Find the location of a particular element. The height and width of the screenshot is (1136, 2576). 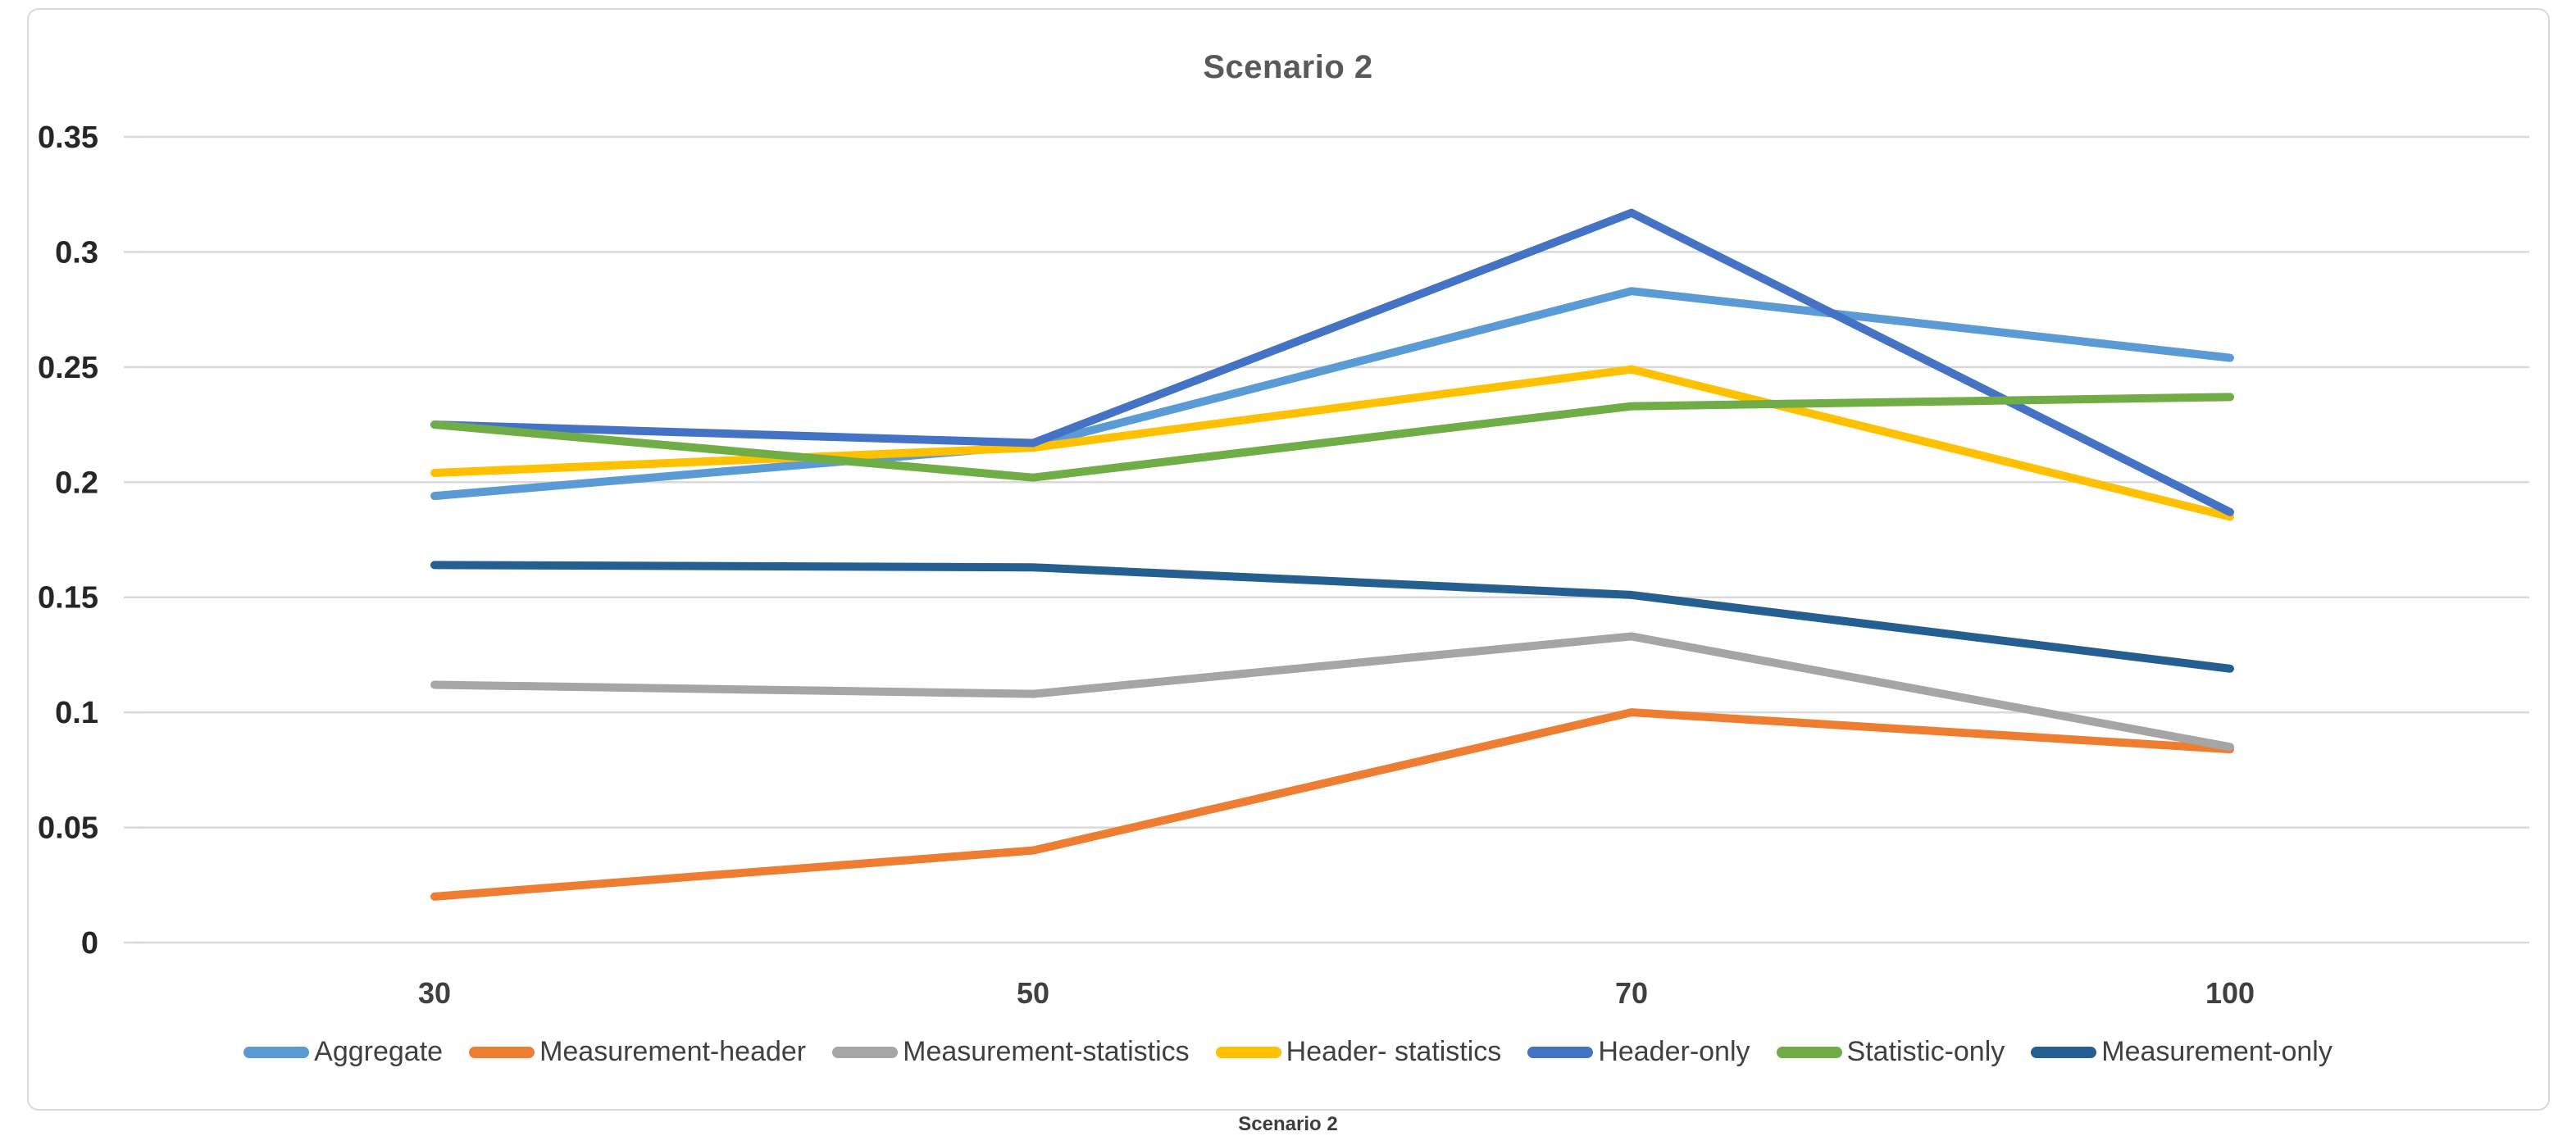

legend-label-measurement-header: Measurement-header is located at coordinates (673, 1051).